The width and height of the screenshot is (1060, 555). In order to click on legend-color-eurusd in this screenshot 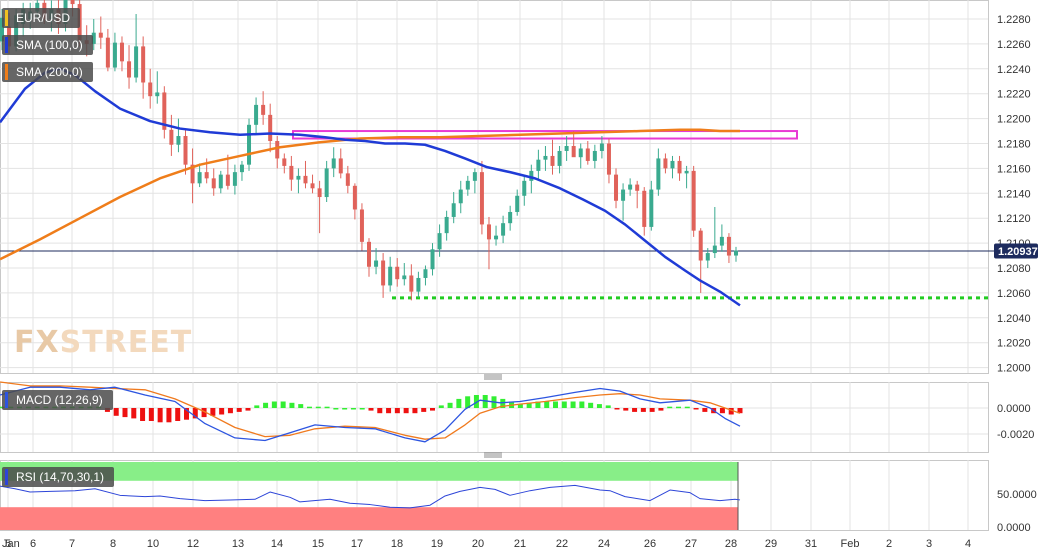, I will do `click(6, 18)`.